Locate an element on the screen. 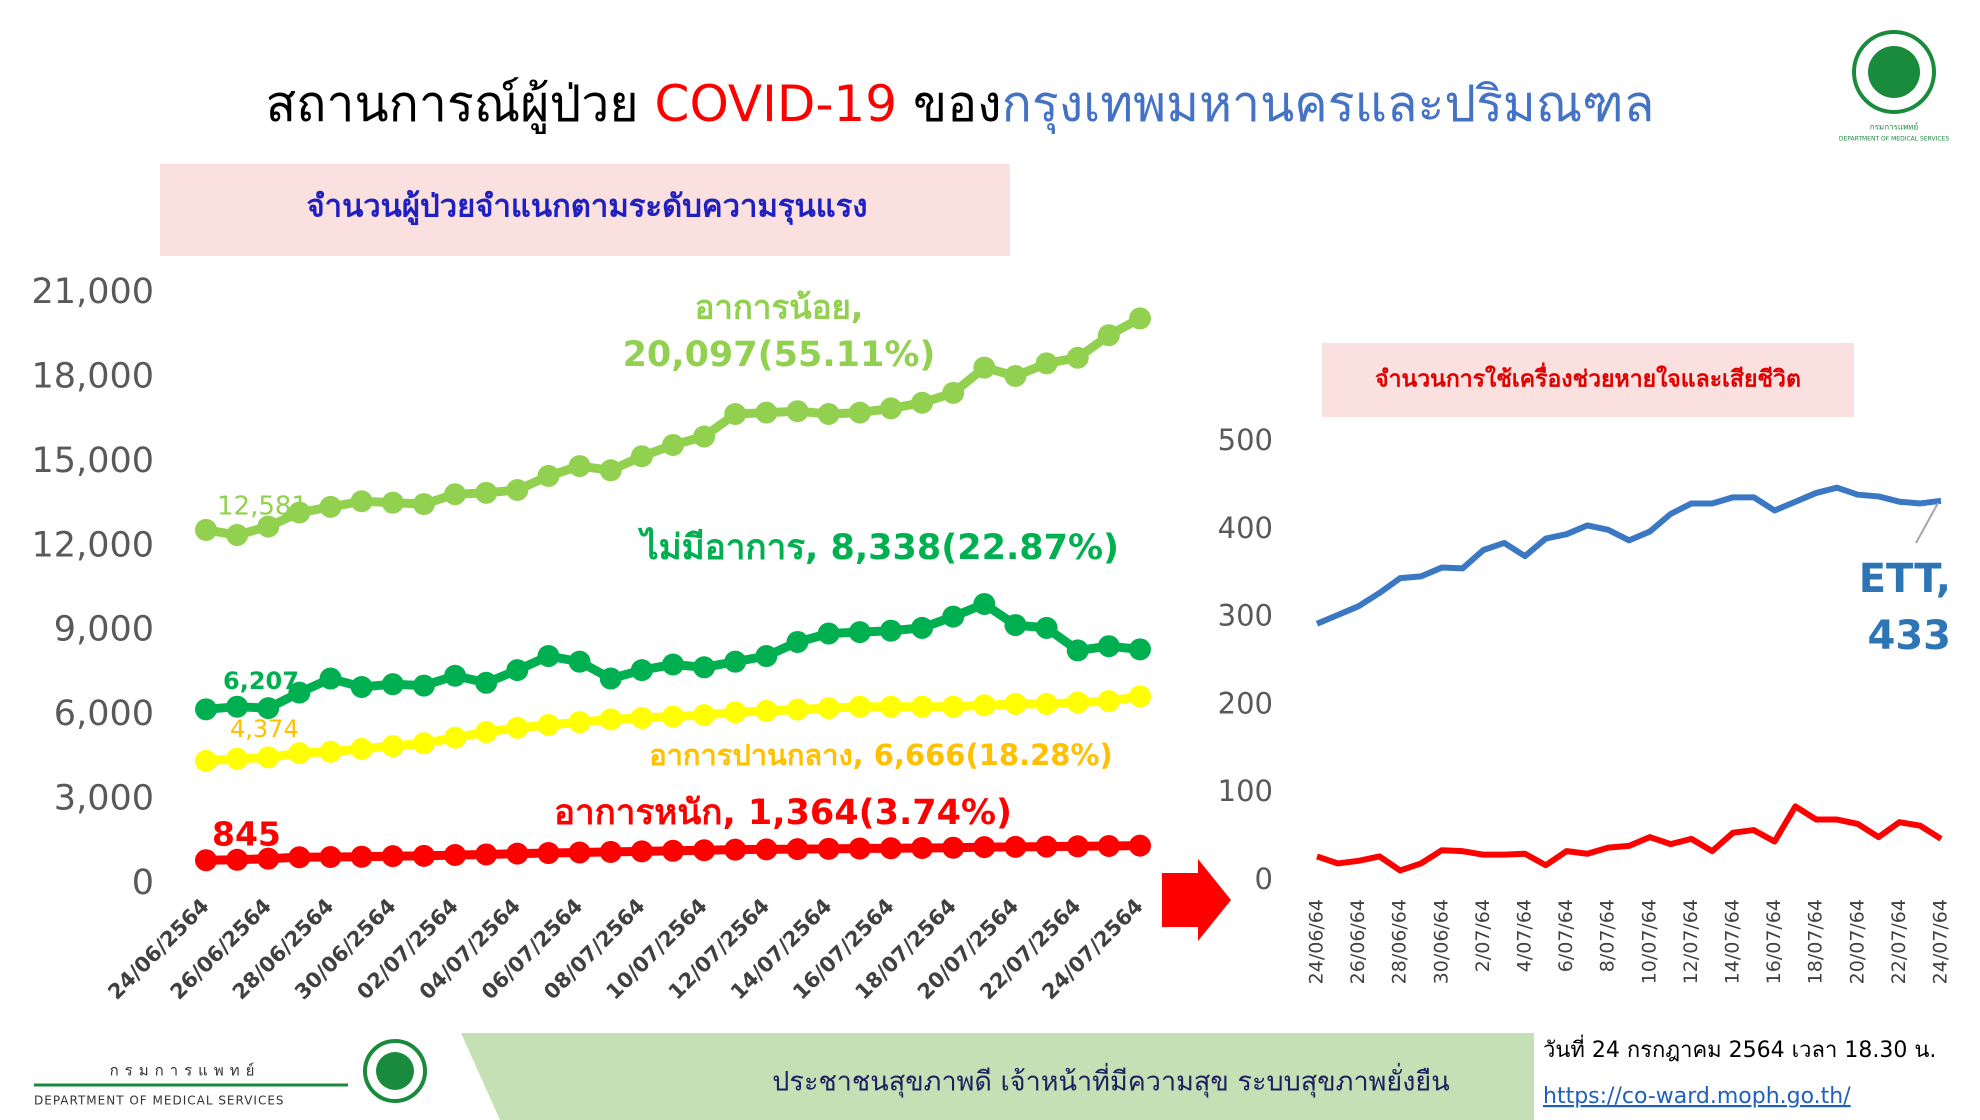  org-name: กรมการแพทย์ is located at coordinates (185, 1071).